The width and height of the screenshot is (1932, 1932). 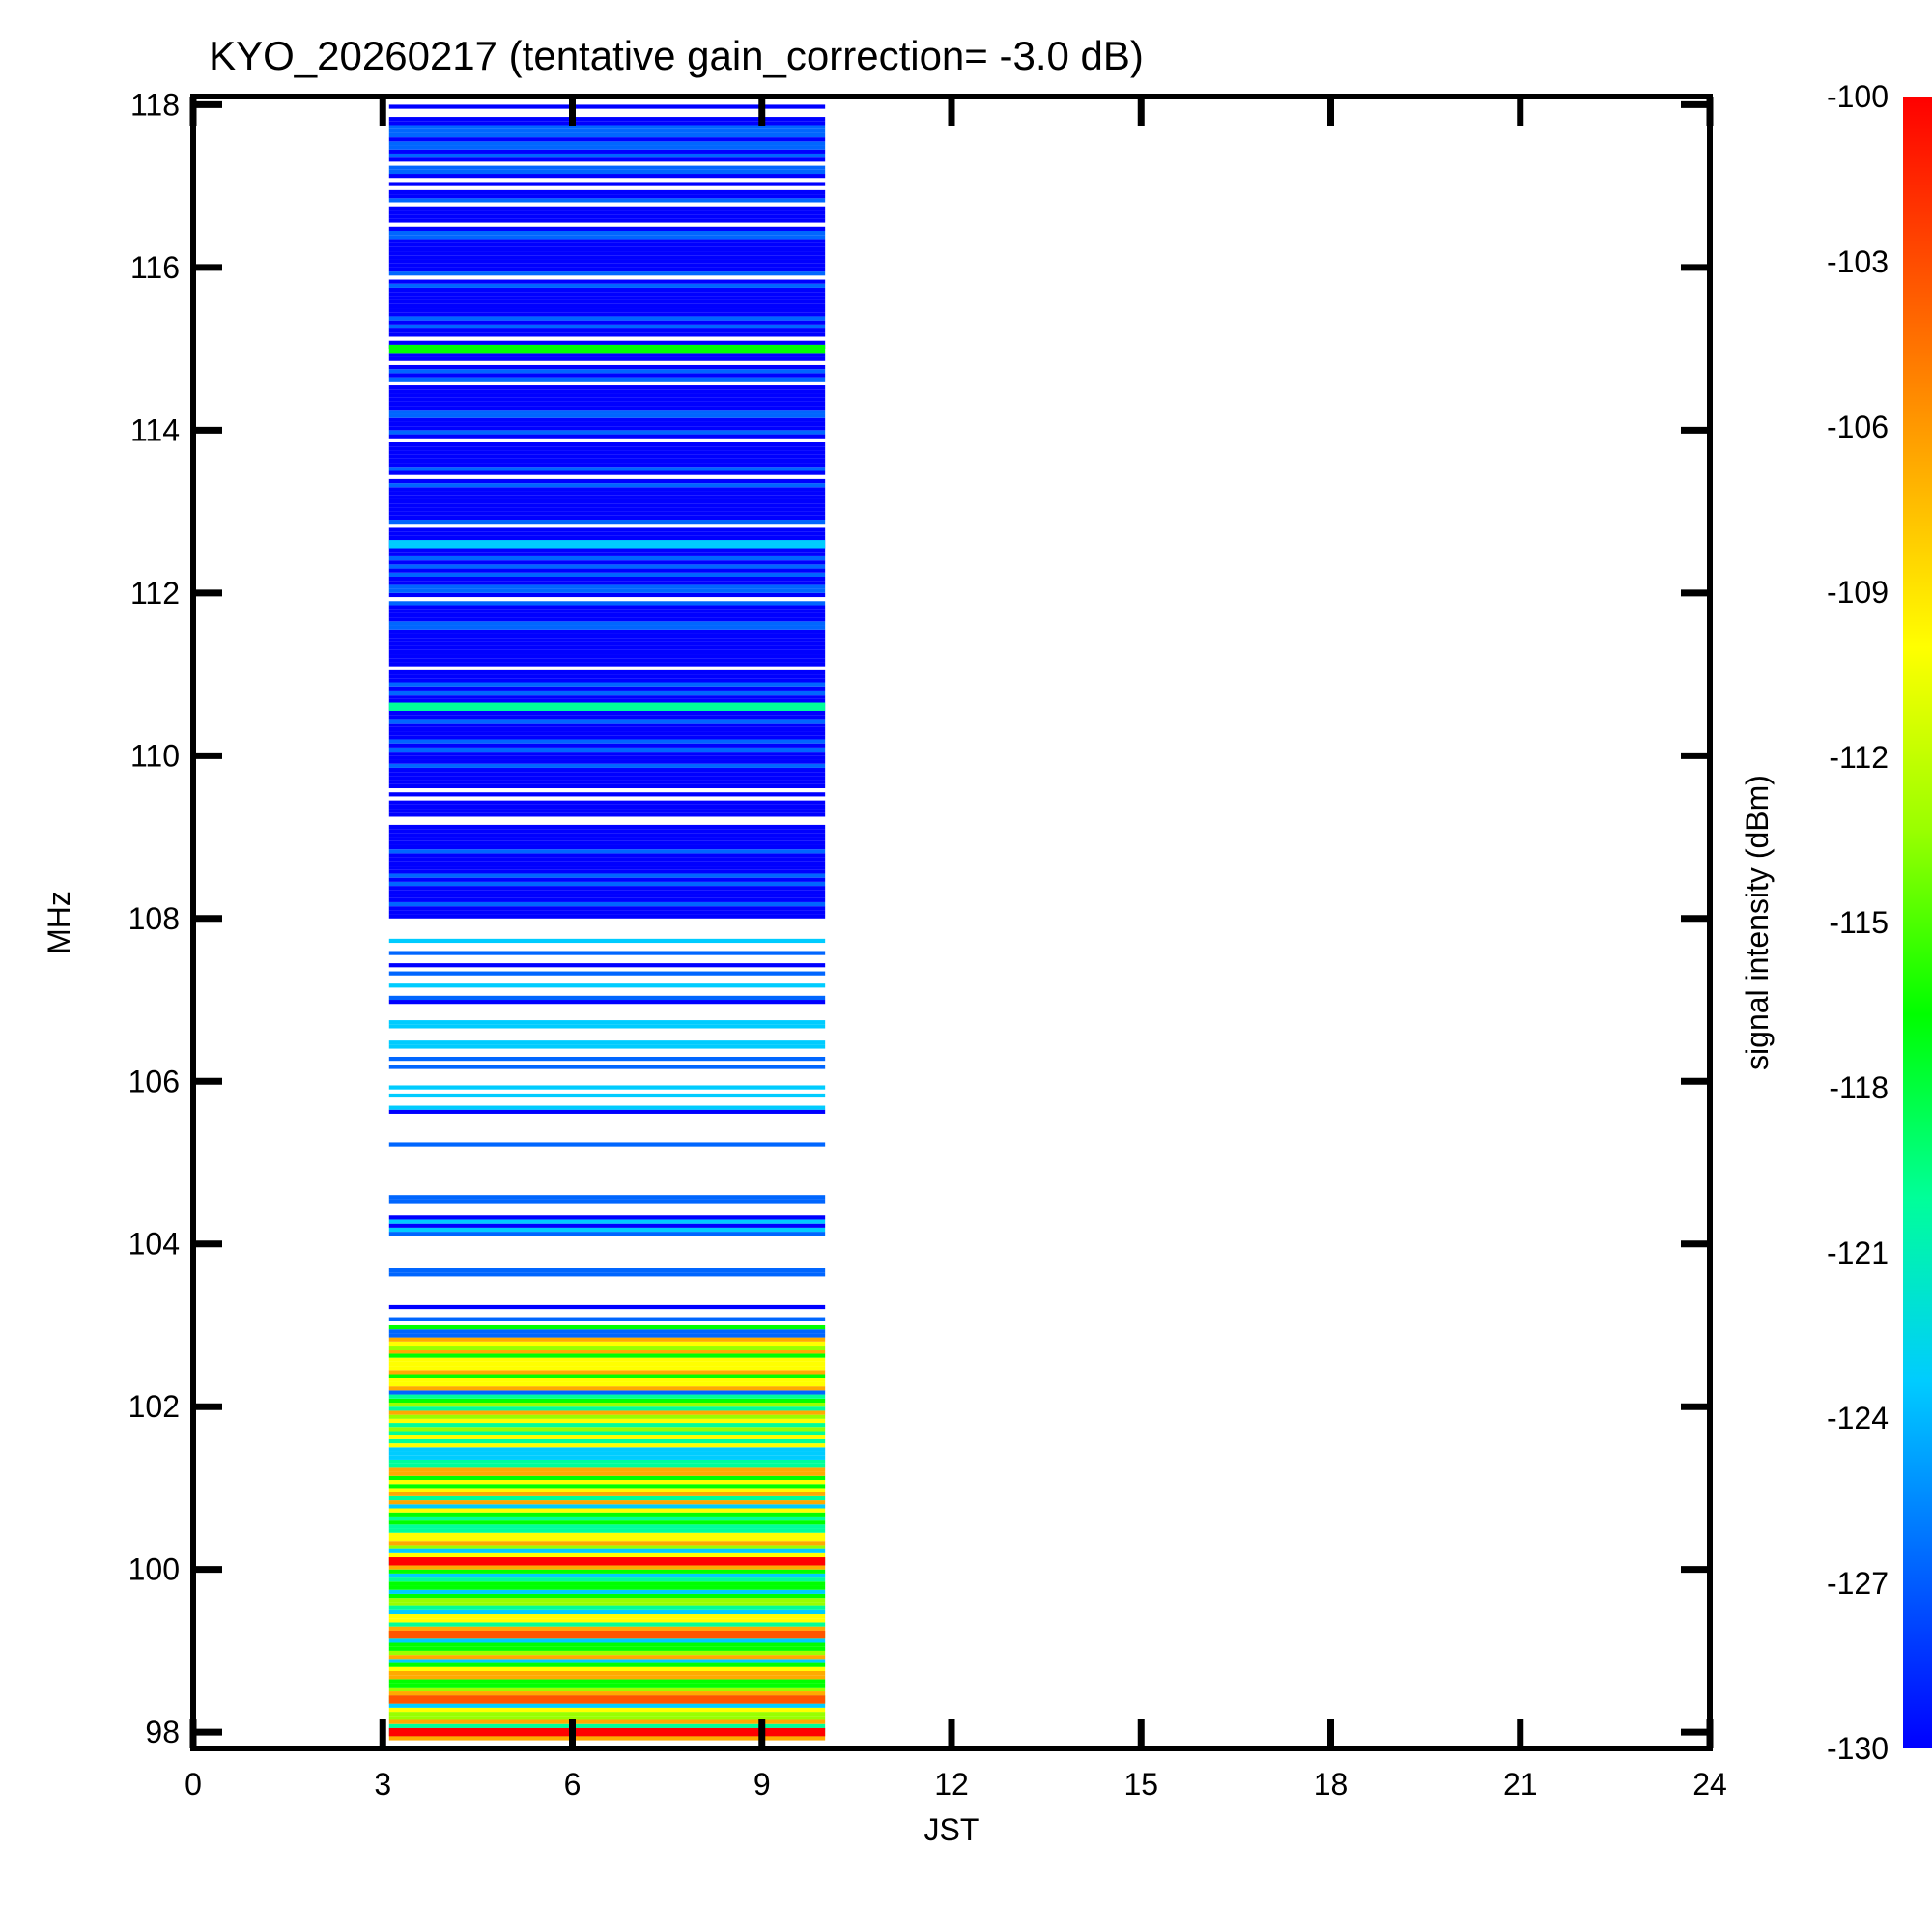 What do you see at coordinates (1858, 261) in the screenshot?
I see `colorbar-tick-label: -103` at bounding box center [1858, 261].